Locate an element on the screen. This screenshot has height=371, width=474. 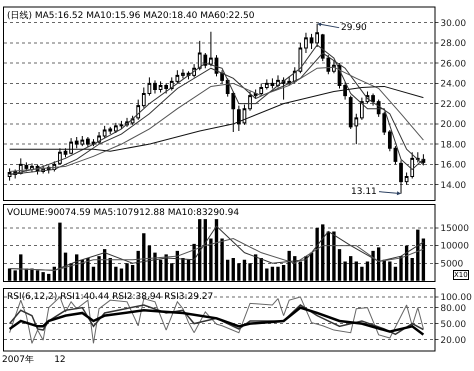
x-tick-label: 2007年 is located at coordinates (18, 360).